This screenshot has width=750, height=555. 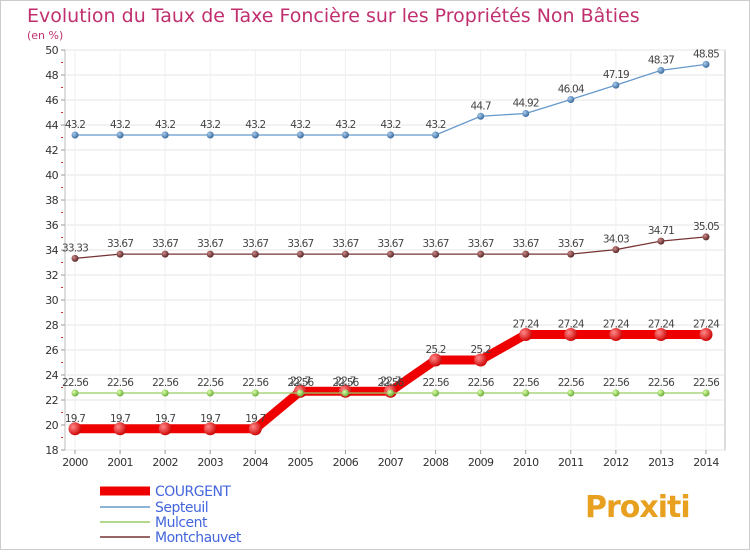 What do you see at coordinates (526, 462) in the screenshot?
I see `x-tick-label: 2010` at bounding box center [526, 462].